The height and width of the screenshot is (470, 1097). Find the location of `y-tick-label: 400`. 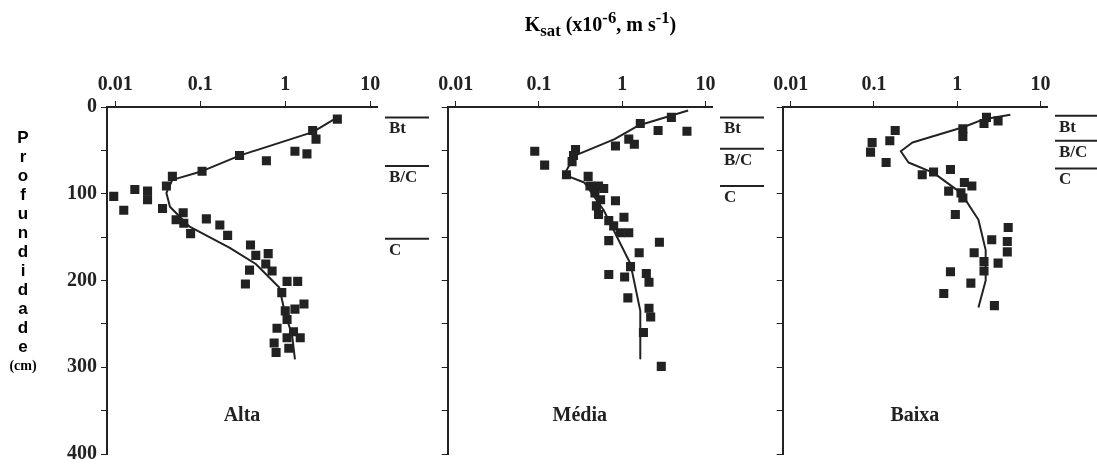

y-tick-label: 400 is located at coordinates (82, 452).